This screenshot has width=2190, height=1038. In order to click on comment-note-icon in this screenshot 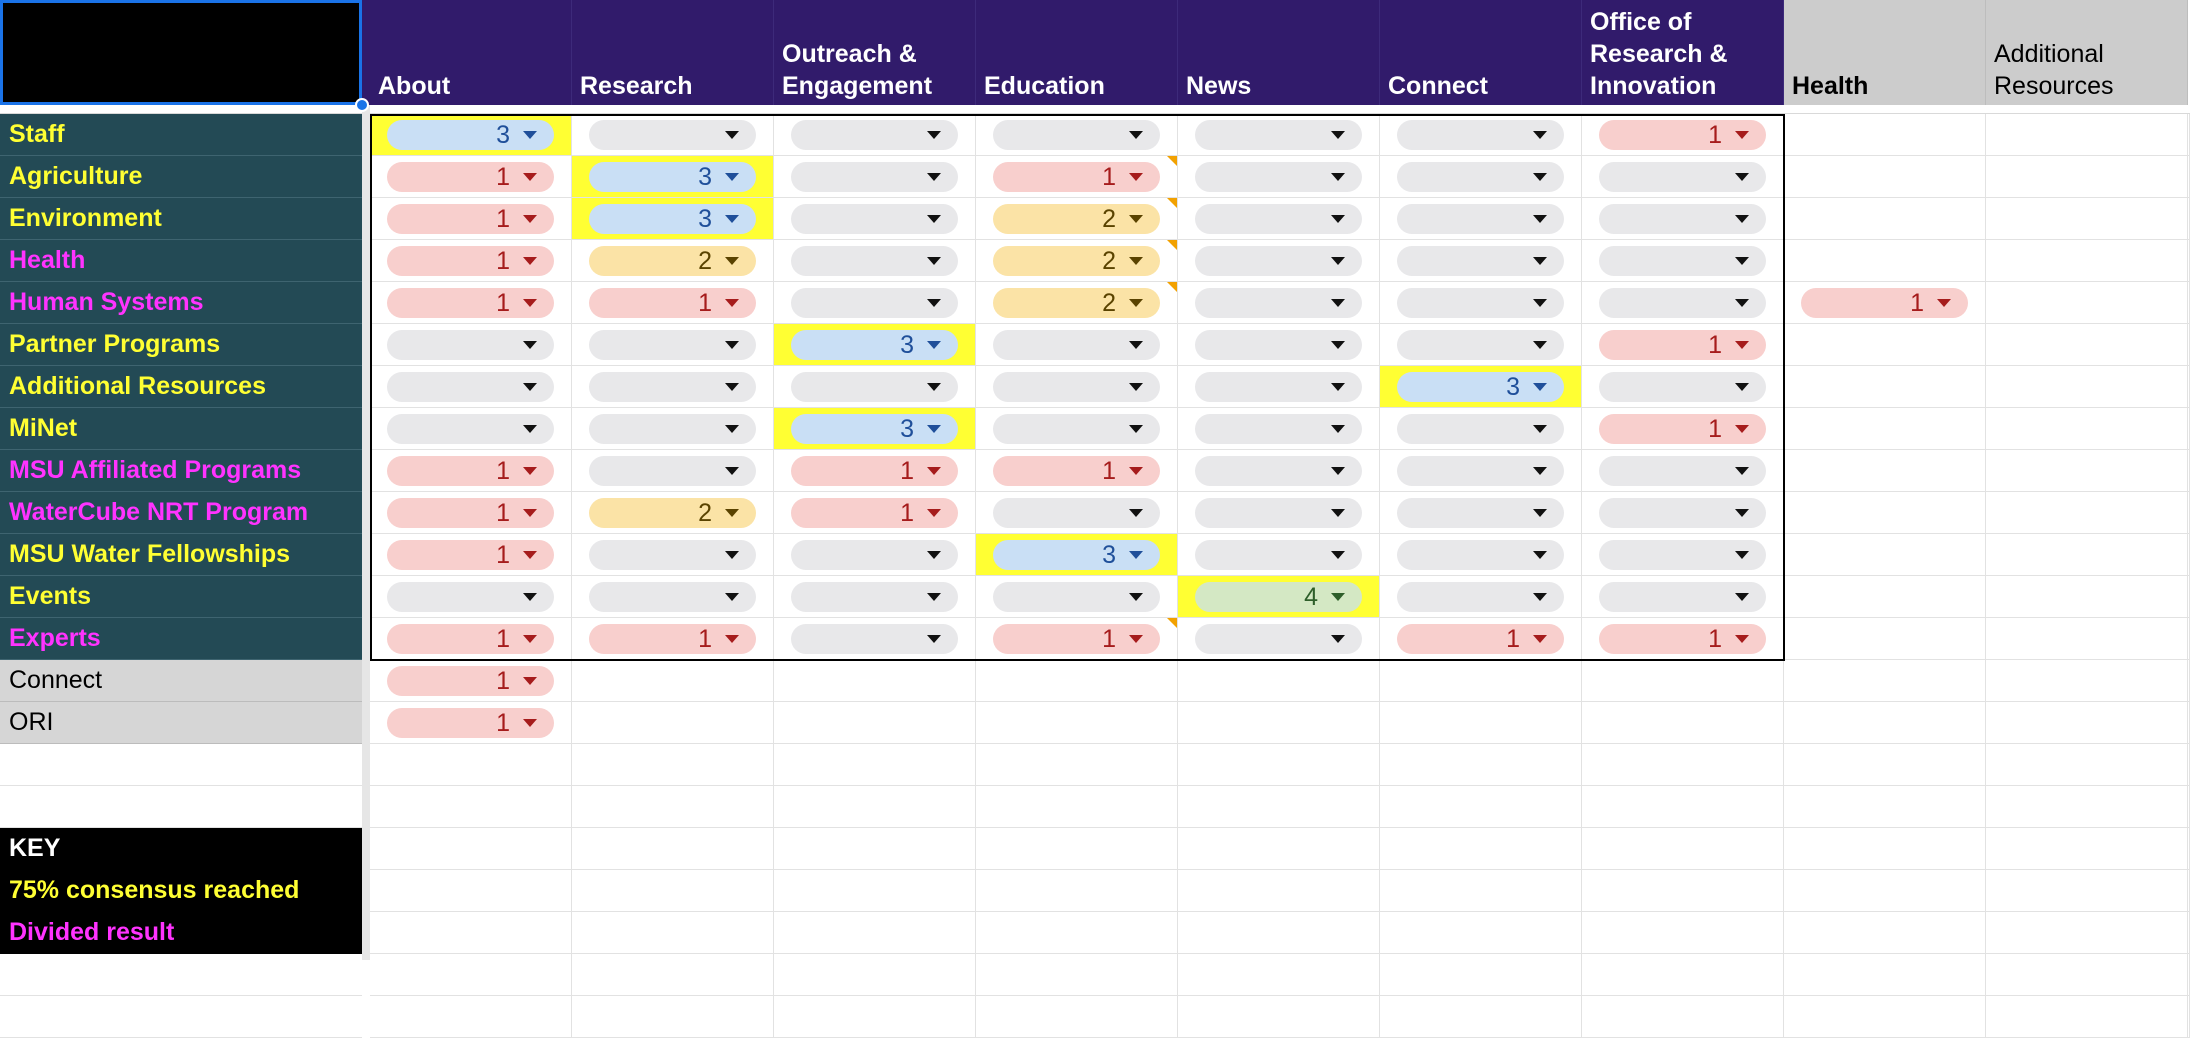, I will do `click(1172, 245)`.